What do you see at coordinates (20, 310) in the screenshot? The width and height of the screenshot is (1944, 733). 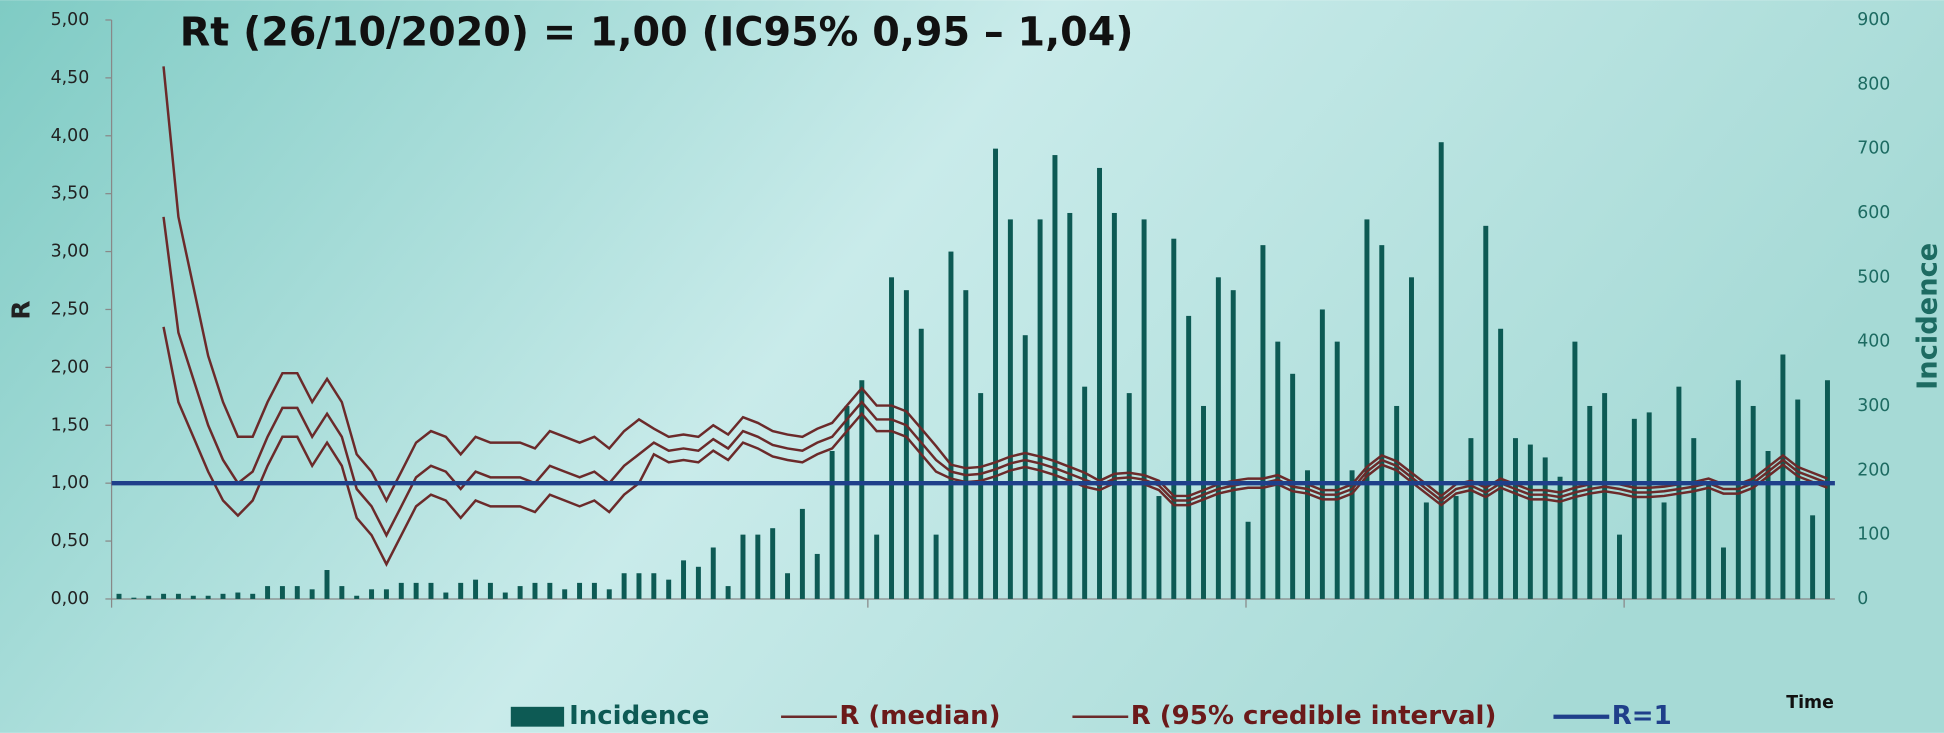 I see `y-axis-label: R` at bounding box center [20, 310].